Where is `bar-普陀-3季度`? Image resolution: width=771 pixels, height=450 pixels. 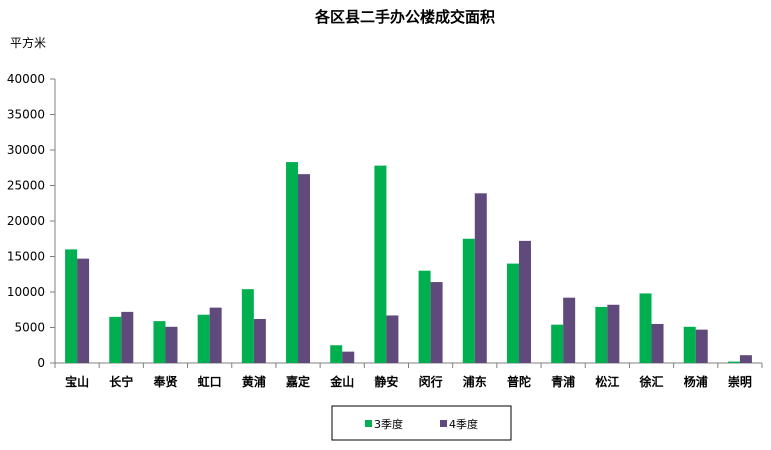
bar-普陀-3季度 is located at coordinates (512, 313).